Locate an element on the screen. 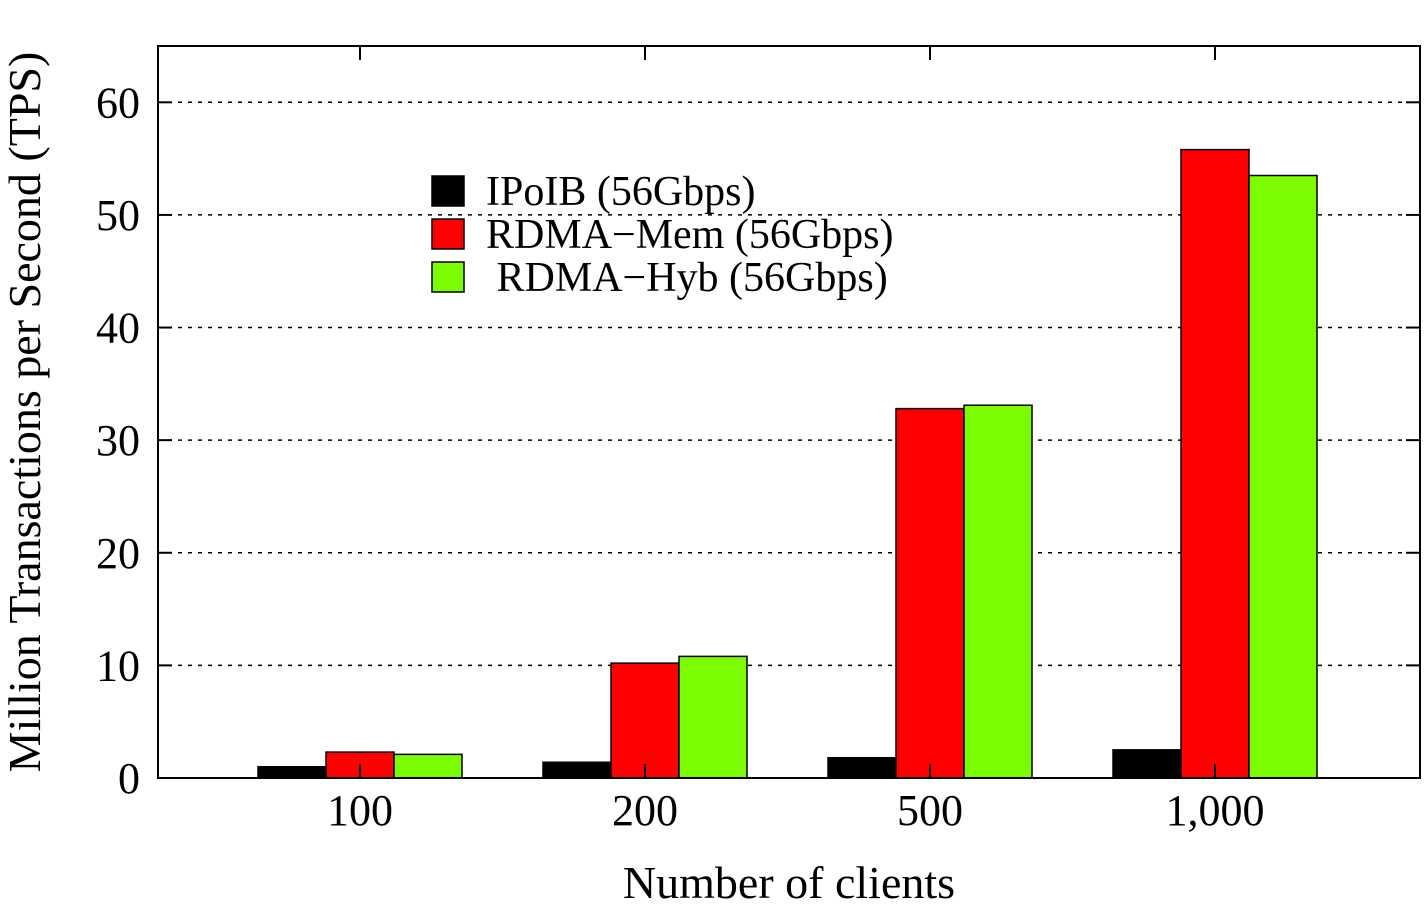  y-axis-label: Million Transactions per Second (TPS) is located at coordinates (25, 412).